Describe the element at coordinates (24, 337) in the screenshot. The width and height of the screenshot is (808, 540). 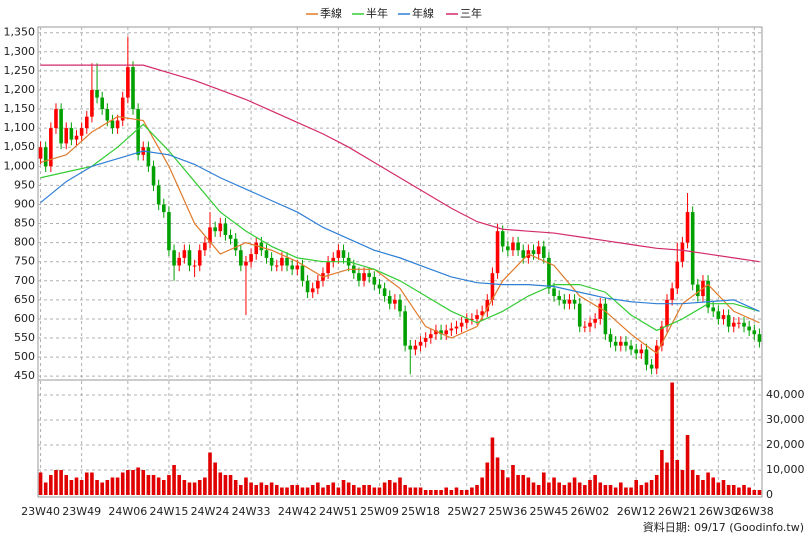
I see `y-tick-label: 550` at that location.